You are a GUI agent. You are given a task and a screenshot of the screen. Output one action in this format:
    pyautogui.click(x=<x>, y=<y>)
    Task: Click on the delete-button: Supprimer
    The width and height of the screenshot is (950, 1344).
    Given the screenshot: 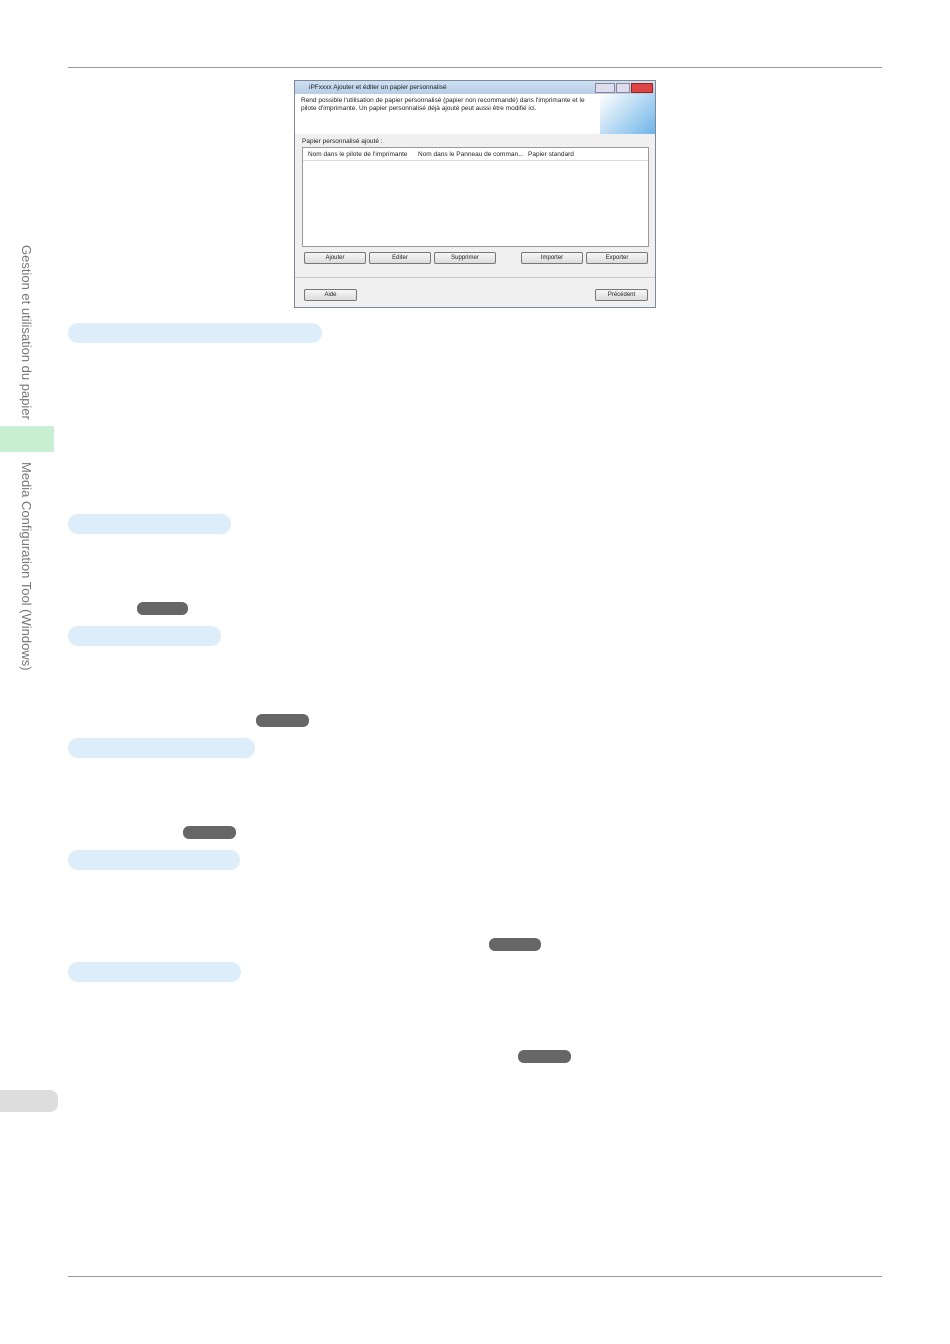 What is the action you would take?
    pyautogui.click(x=465, y=258)
    